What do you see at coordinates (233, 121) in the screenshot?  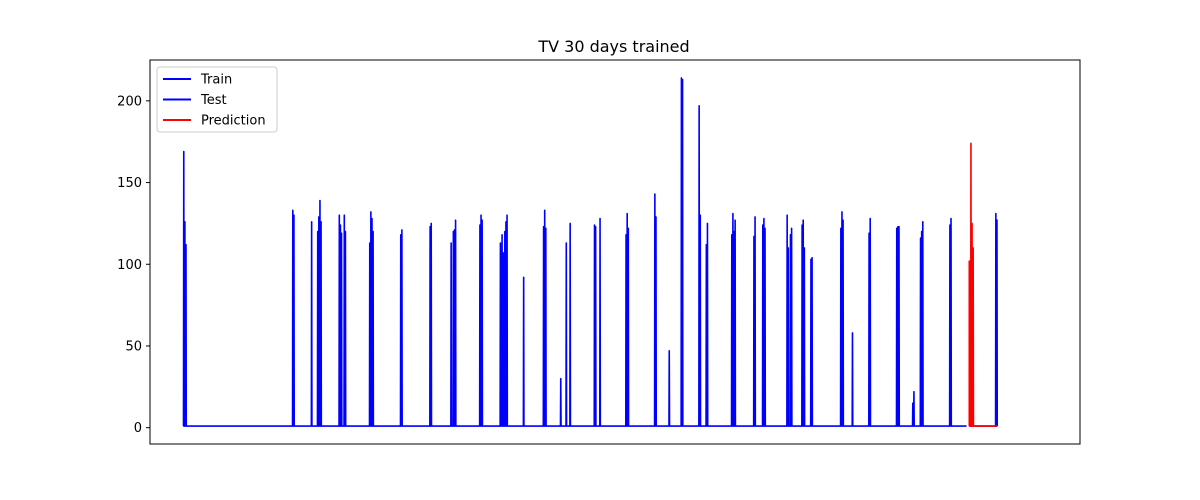 I see `legend-label-prediction: Prediction` at bounding box center [233, 121].